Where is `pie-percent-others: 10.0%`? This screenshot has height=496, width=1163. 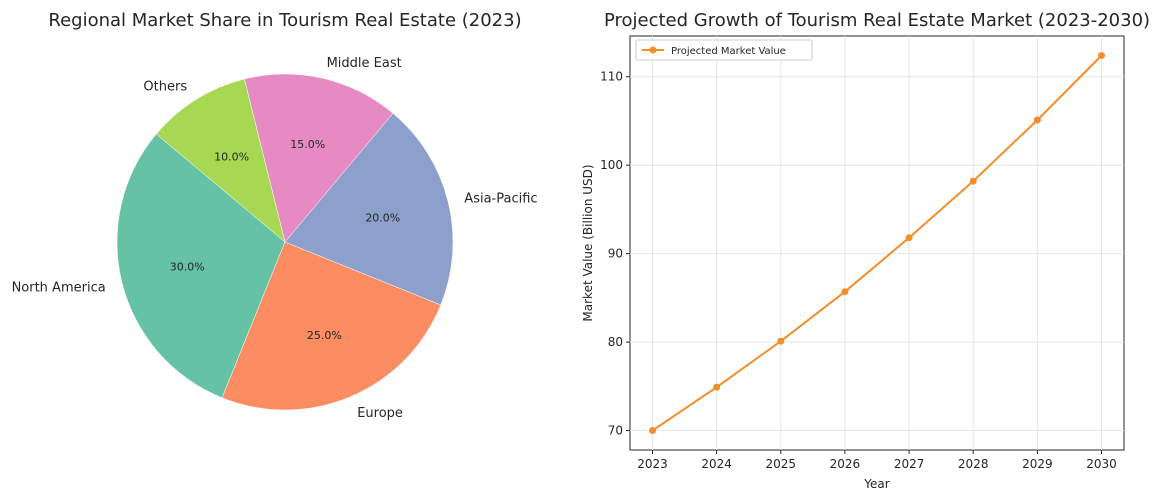 pie-percent-others: 10.0% is located at coordinates (231, 157).